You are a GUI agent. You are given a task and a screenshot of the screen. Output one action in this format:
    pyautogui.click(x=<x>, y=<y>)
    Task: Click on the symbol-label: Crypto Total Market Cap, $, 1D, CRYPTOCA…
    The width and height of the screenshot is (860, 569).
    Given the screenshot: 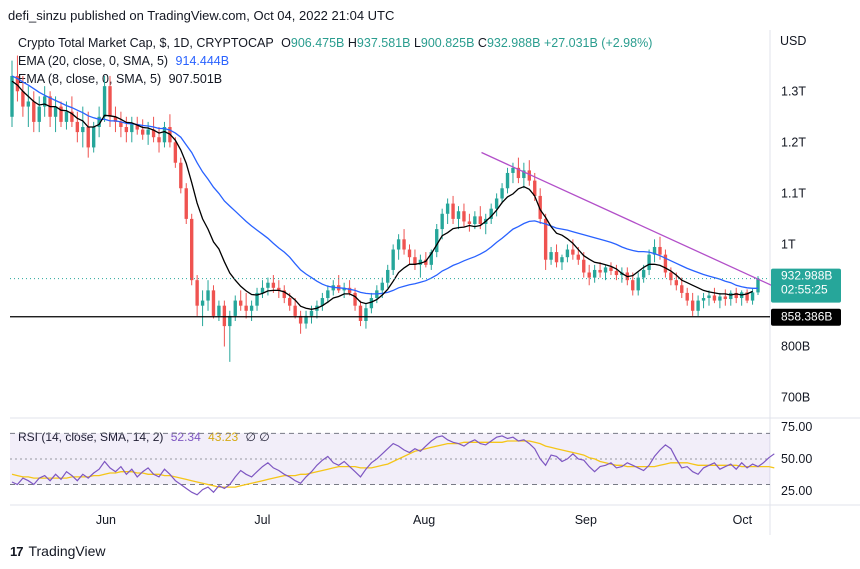 What is the action you would take?
    pyautogui.click(x=146, y=43)
    